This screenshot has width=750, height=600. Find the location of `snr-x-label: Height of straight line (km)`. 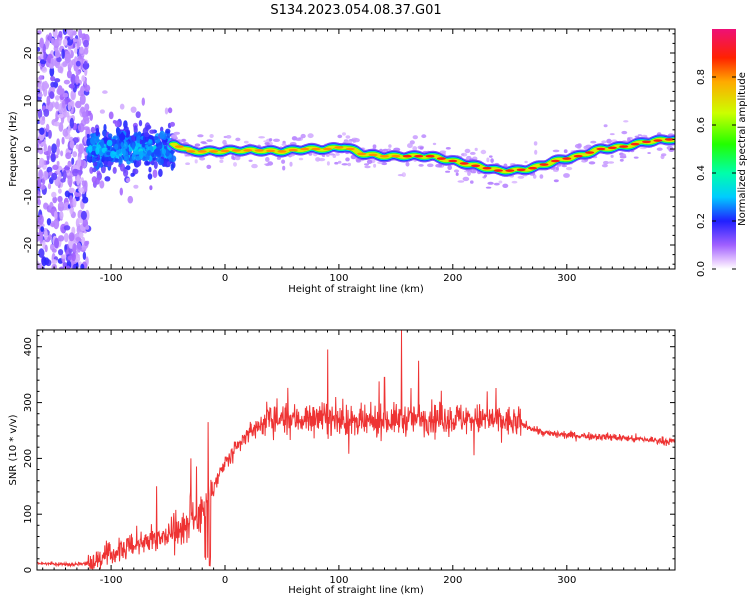

snr-x-label: Height of straight line (km) is located at coordinates (356, 590).